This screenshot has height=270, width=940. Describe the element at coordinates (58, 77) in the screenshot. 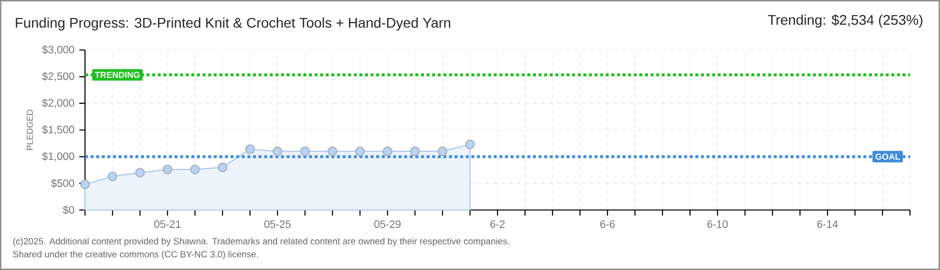

I see `y-tick-label: $2,500` at that location.